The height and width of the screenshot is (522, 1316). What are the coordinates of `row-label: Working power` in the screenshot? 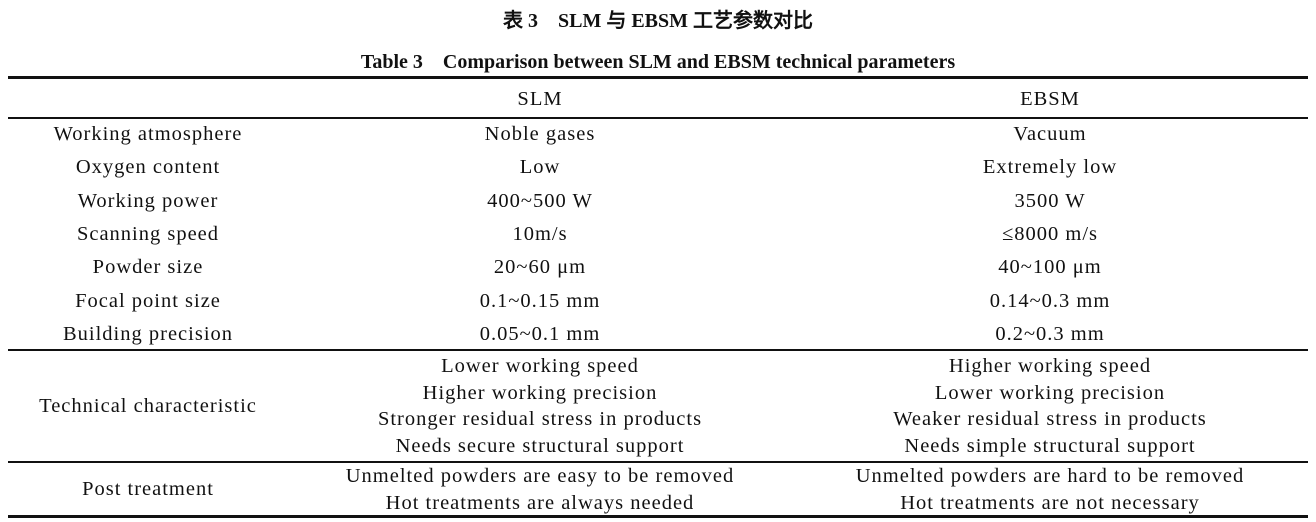 It's located at (148, 200).